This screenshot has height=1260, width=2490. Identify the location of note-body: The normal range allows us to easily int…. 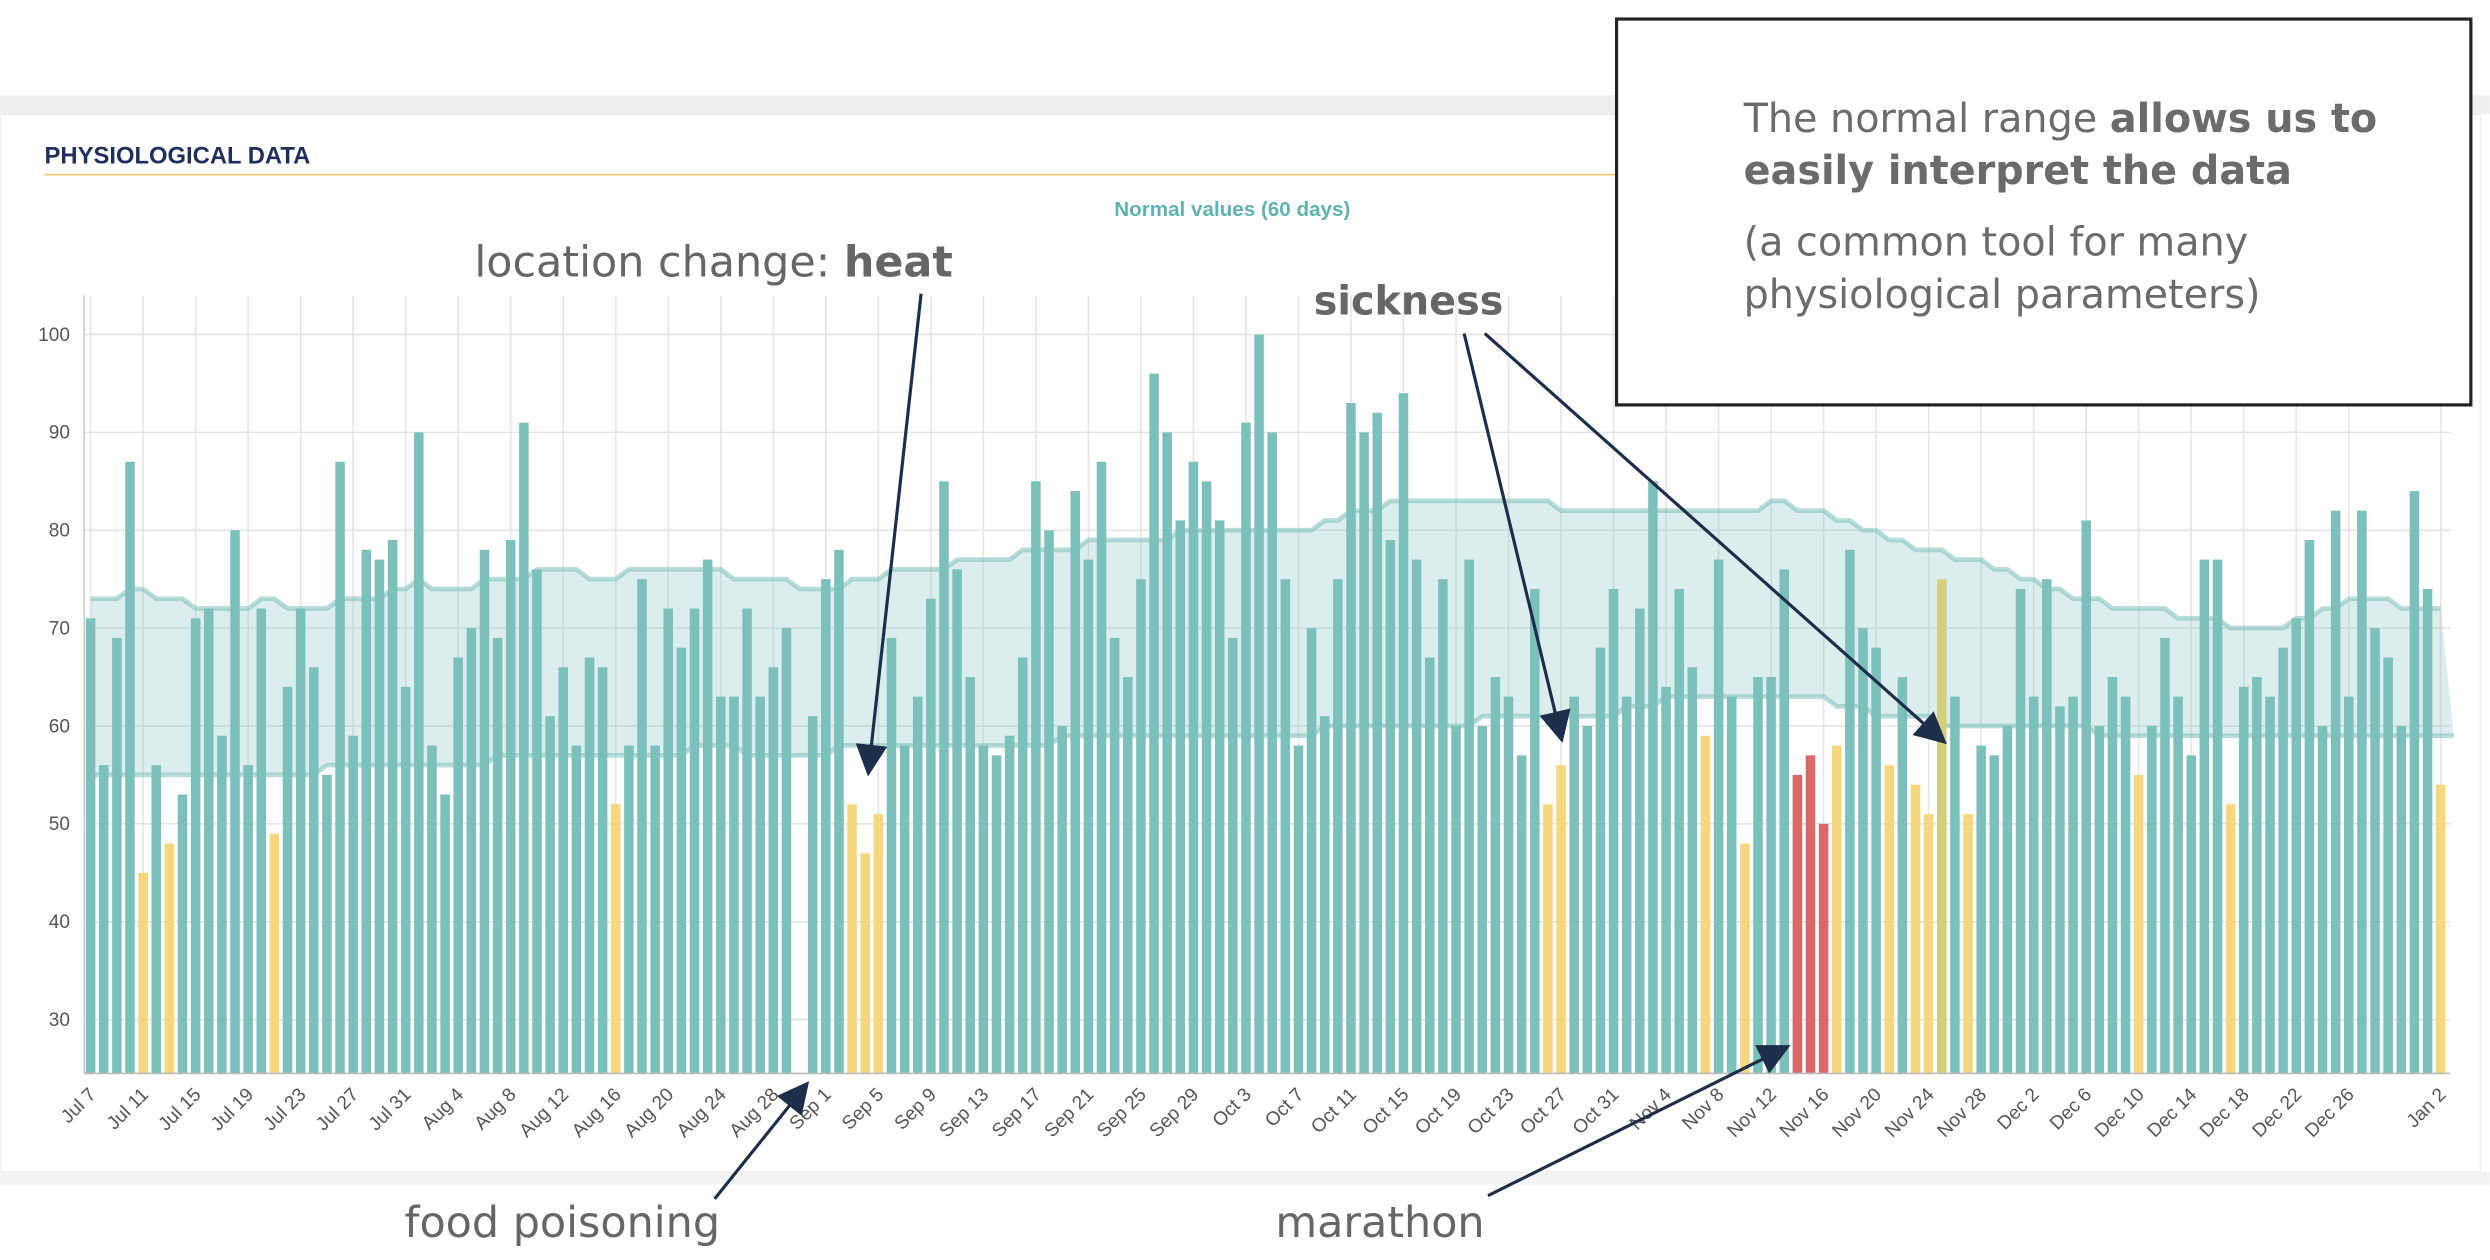
(2077, 206).